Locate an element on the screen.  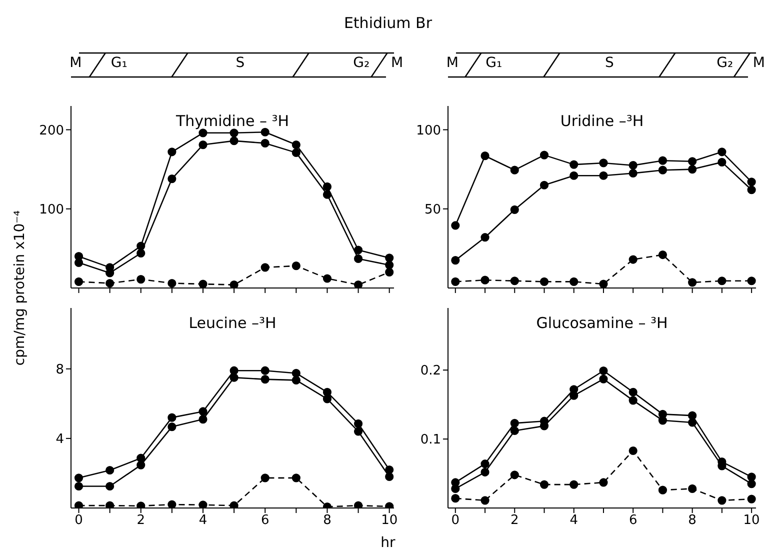
x-tick-label: 2 is located at coordinates (514, 520).